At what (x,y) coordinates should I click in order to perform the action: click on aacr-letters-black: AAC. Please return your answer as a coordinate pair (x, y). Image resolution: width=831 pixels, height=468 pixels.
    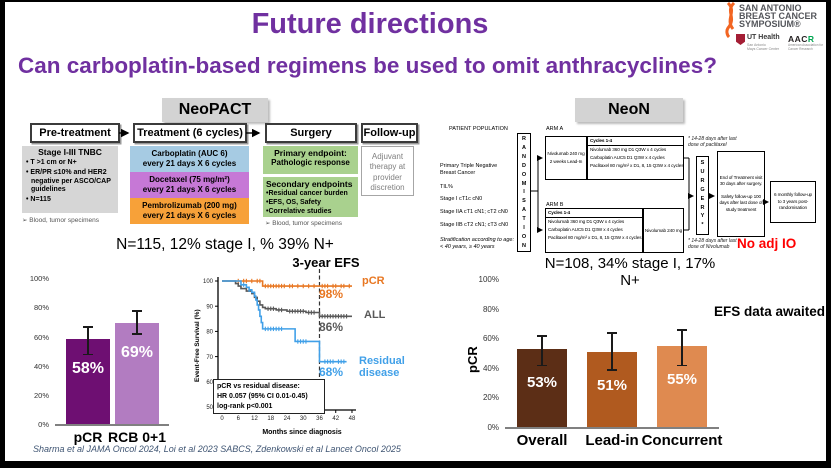
    Looking at the image, I should click on (798, 39).